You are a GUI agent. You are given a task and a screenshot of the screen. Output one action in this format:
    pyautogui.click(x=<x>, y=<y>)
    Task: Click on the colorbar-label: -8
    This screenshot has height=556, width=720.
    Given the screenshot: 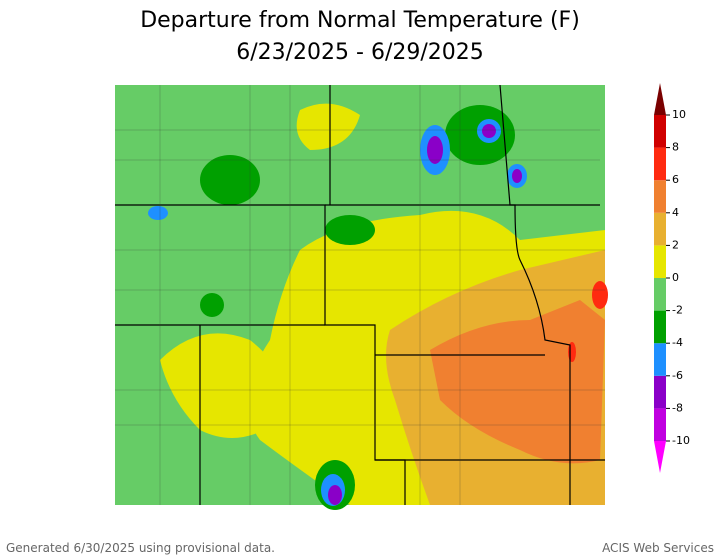 What is the action you would take?
    pyautogui.click(x=677, y=407)
    